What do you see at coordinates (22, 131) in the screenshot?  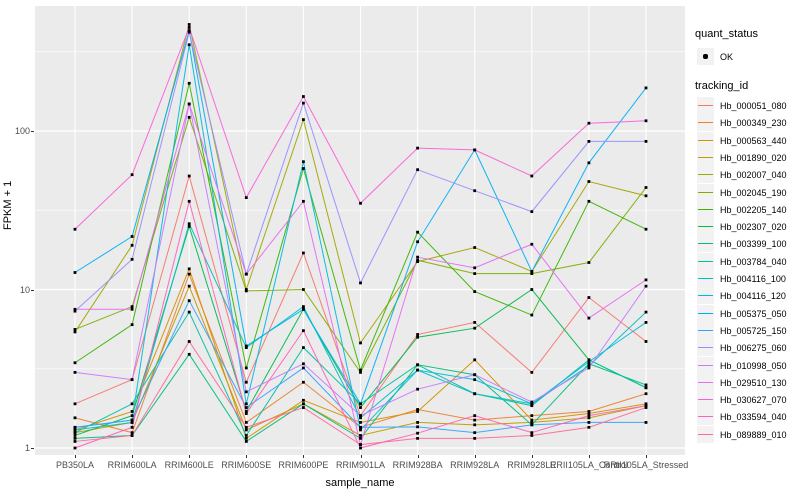 I see `y-tick-label: 100` at bounding box center [22, 131].